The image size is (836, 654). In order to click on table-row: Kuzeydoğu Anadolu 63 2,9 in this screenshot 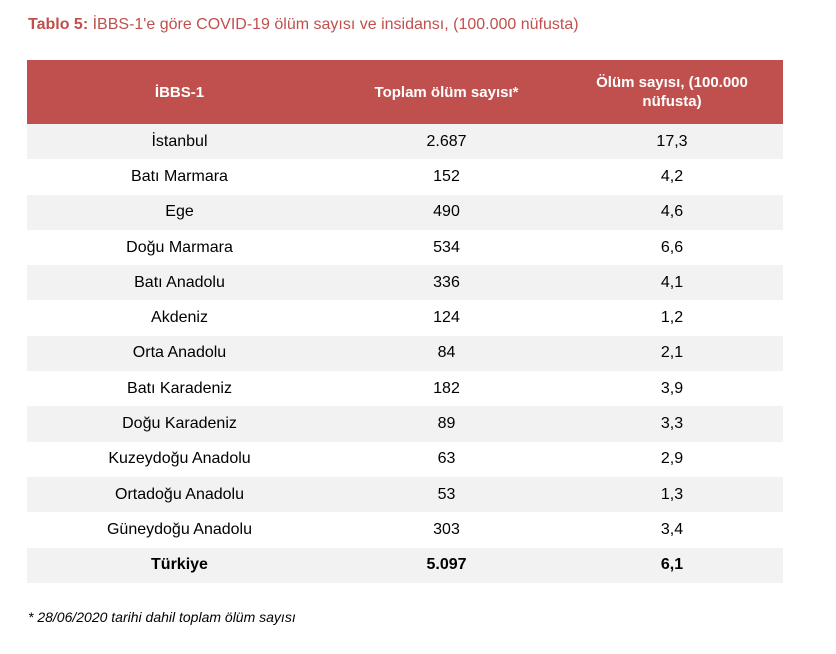, I will do `click(405, 459)`.